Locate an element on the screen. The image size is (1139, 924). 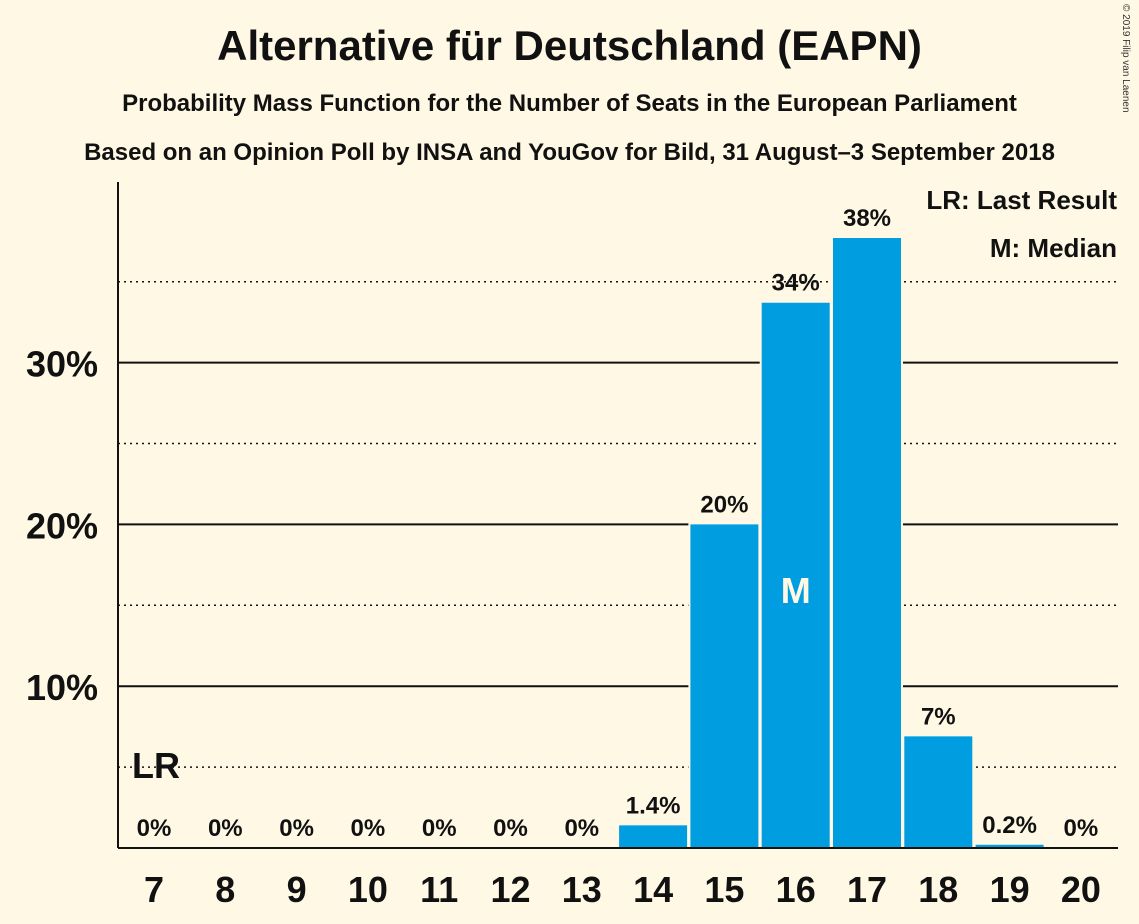
y-tick-label: 10% is located at coordinates (62, 687).